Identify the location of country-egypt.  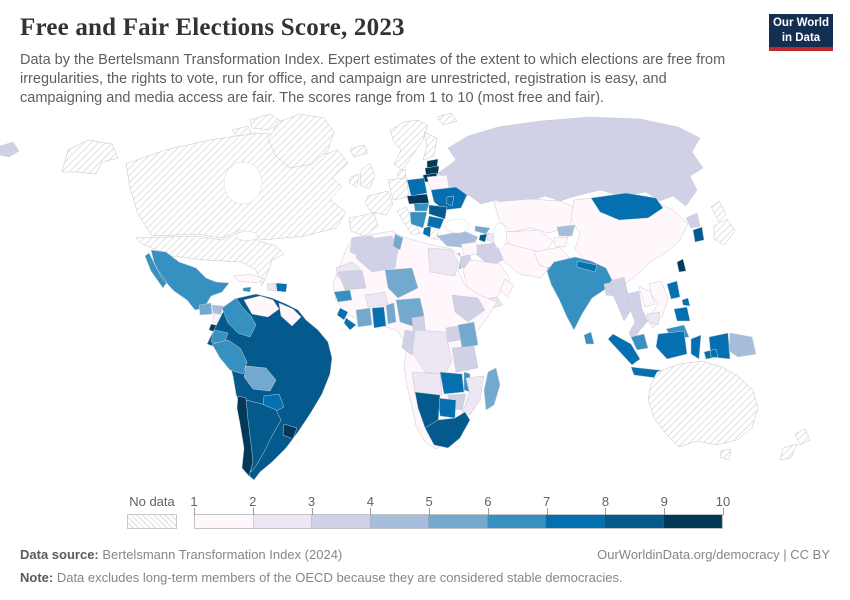
(443, 262).